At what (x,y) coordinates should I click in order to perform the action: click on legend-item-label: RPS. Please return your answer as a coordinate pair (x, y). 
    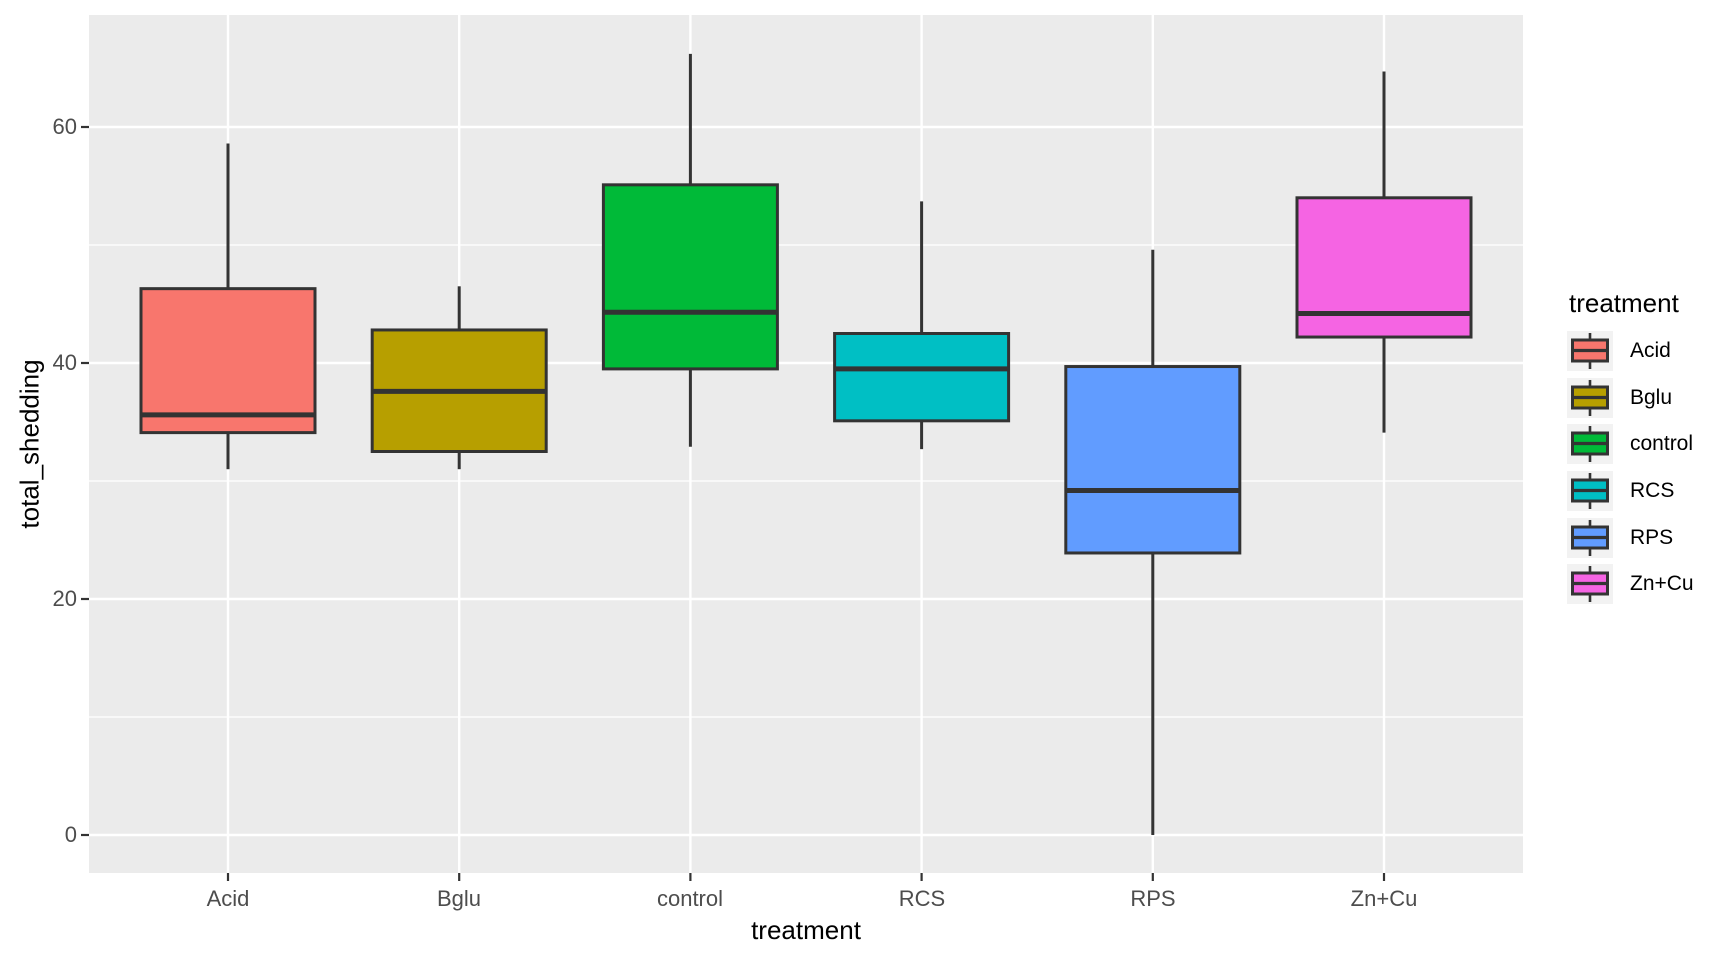
    Looking at the image, I should click on (1652, 537).